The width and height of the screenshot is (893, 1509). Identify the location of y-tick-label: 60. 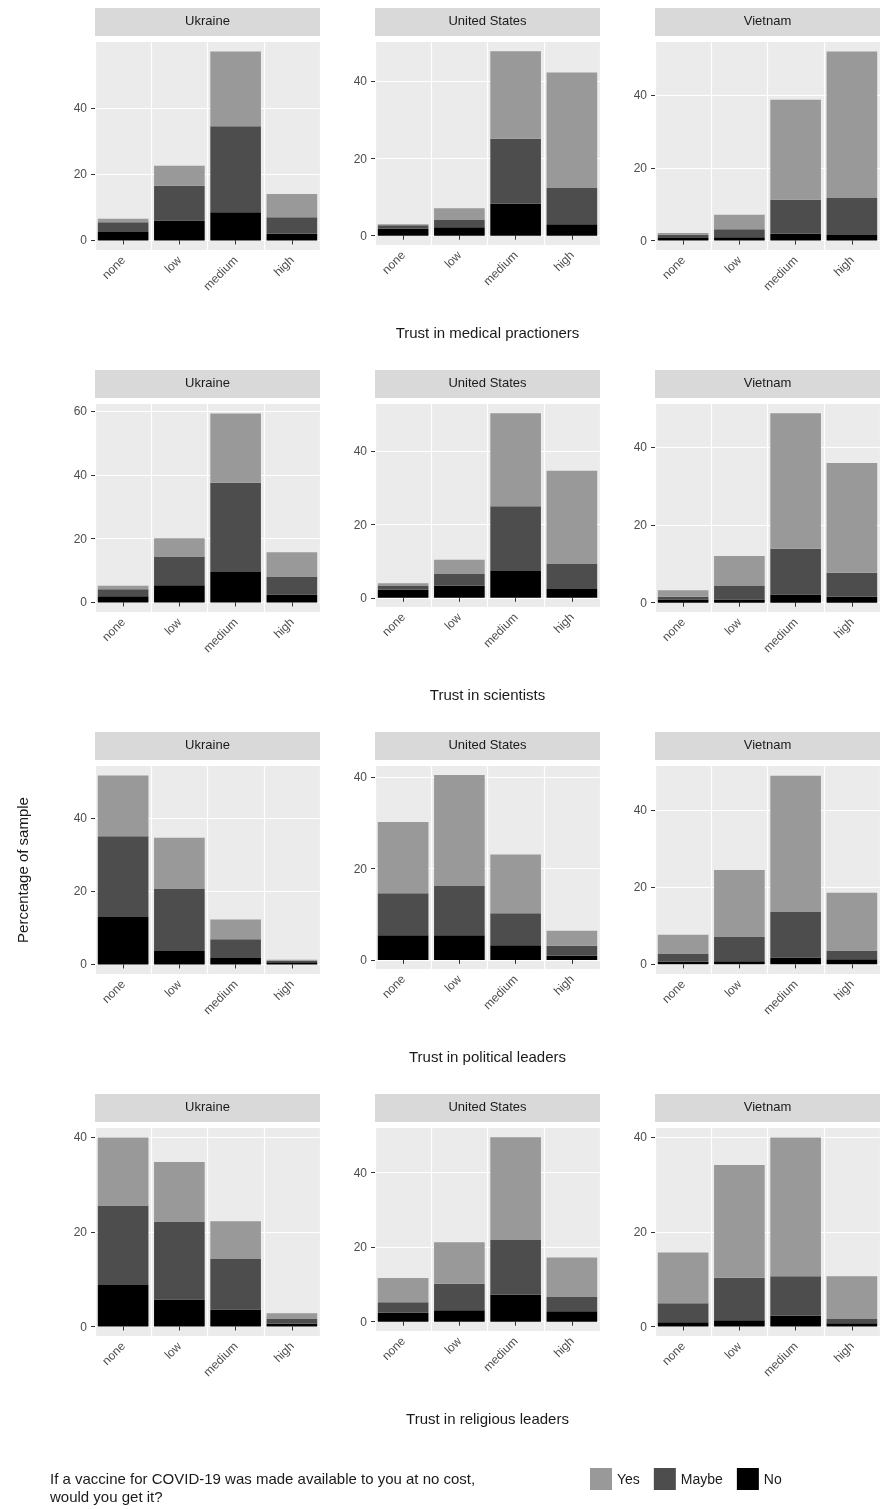
(80, 411).